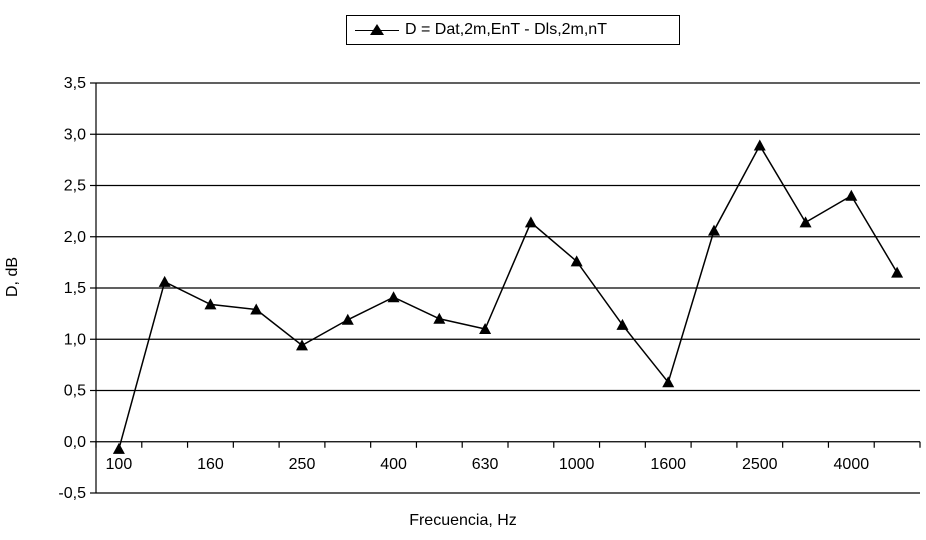 The width and height of the screenshot is (926, 540). I want to click on y-tick-label: 1,5, so click(75, 288).